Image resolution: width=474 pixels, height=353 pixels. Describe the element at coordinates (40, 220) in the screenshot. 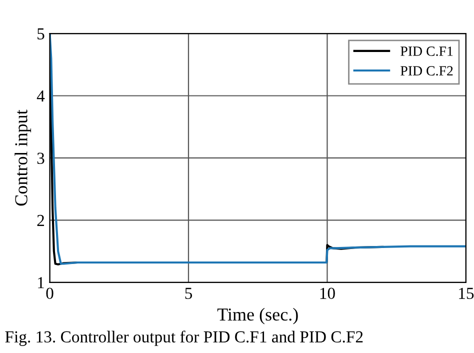

I see `y-tick-label: 2` at that location.